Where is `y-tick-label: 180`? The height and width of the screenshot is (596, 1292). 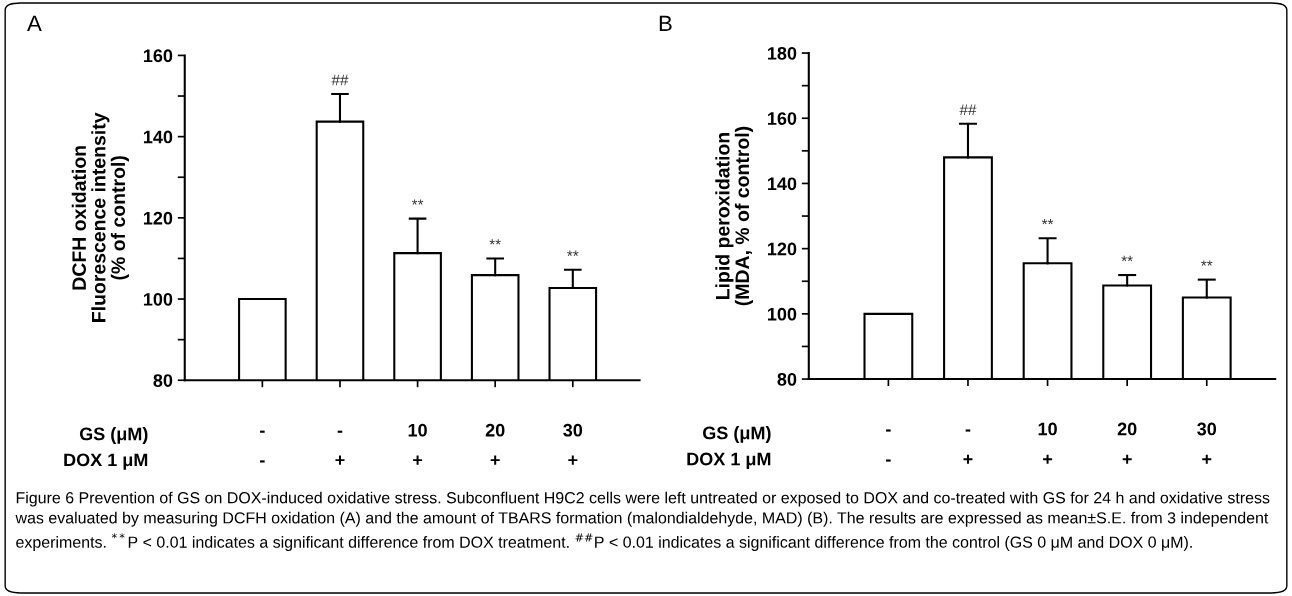 y-tick-label: 180 is located at coordinates (782, 53).